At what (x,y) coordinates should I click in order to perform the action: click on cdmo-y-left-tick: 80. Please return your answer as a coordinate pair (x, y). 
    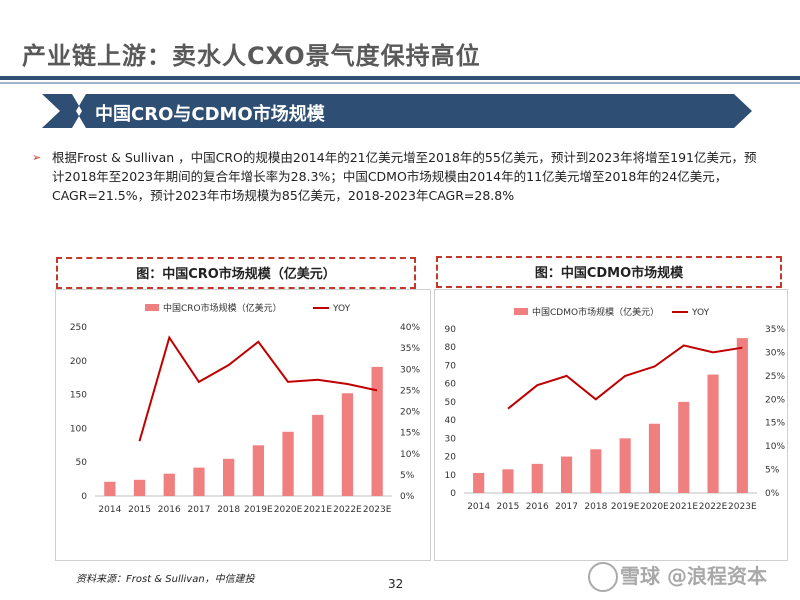
    Looking at the image, I should click on (451, 348).